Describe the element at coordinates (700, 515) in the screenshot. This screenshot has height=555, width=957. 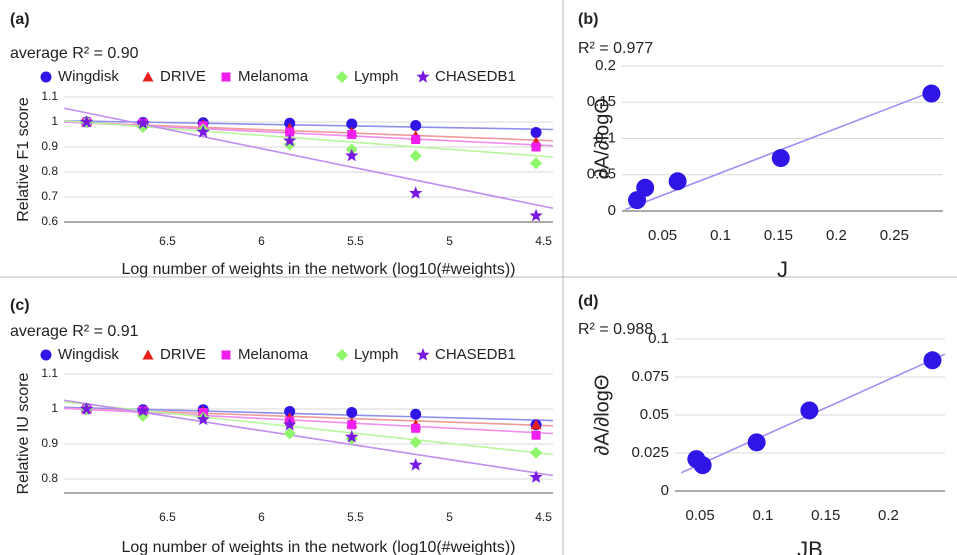
I see `x-tick-label: 0.05` at that location.